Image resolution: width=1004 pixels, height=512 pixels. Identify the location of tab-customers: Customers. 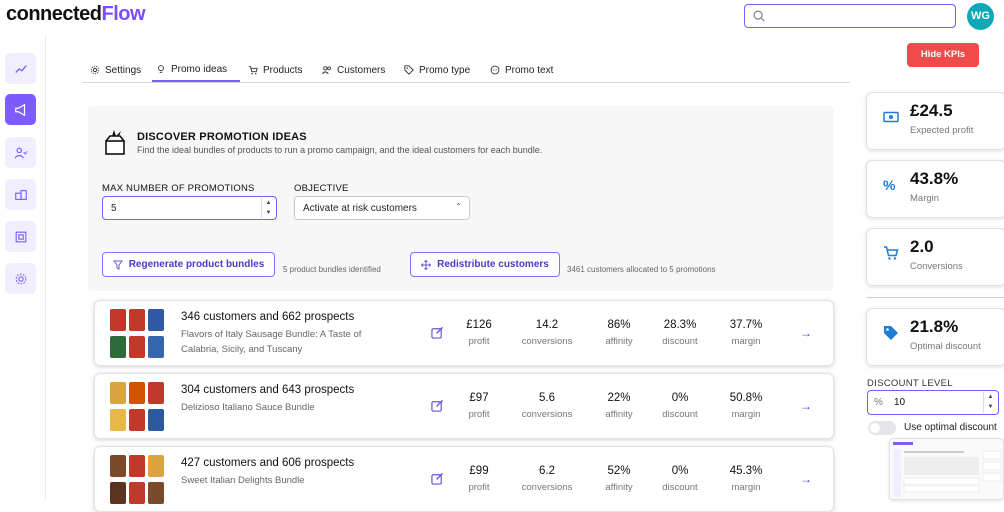
(353, 70).